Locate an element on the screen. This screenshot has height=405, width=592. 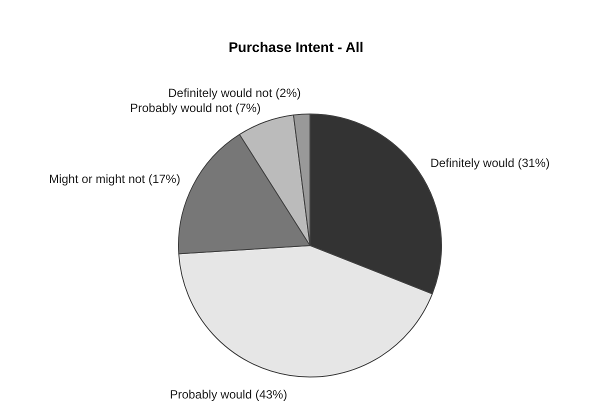
slice-label: Definitely would (31%) is located at coordinates (490, 163).